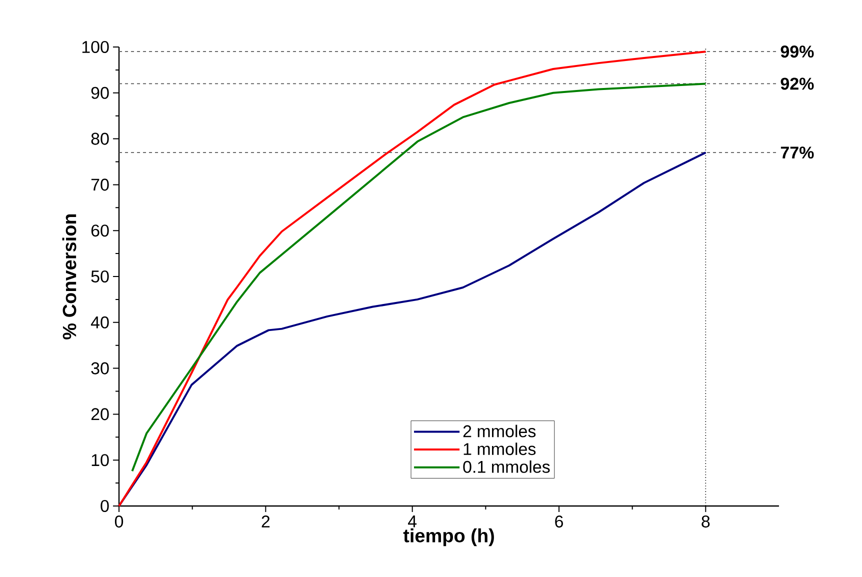 Image resolution: width=862 pixels, height=577 pixels. I want to click on x-tick-label: 6, so click(559, 522).